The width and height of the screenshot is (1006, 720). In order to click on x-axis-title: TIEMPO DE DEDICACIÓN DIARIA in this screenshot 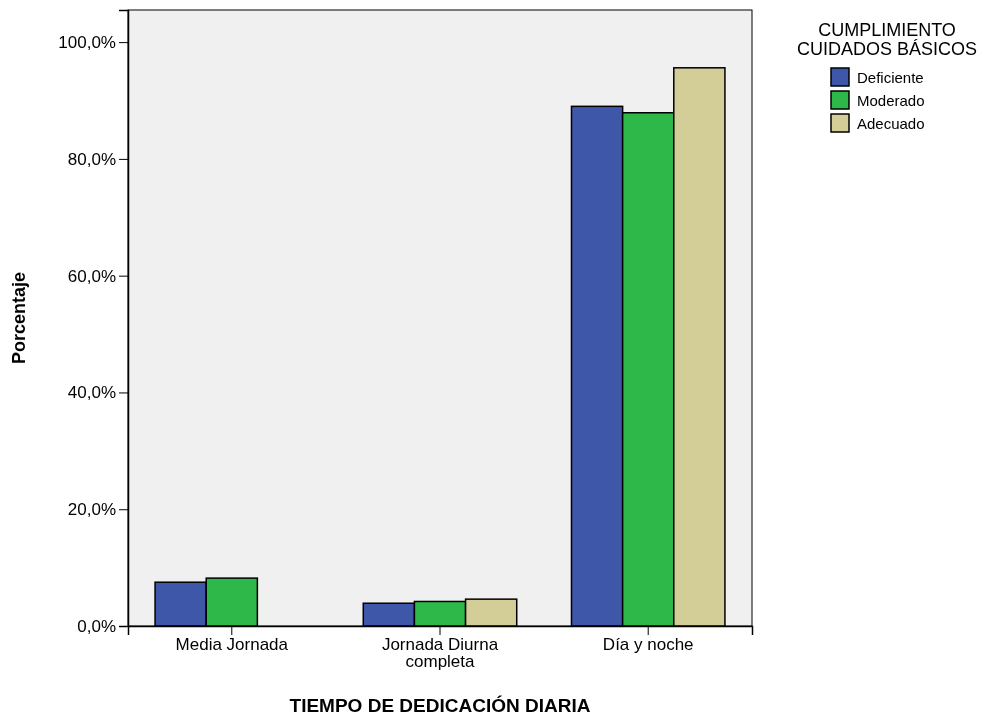, I will do `click(440, 705)`.